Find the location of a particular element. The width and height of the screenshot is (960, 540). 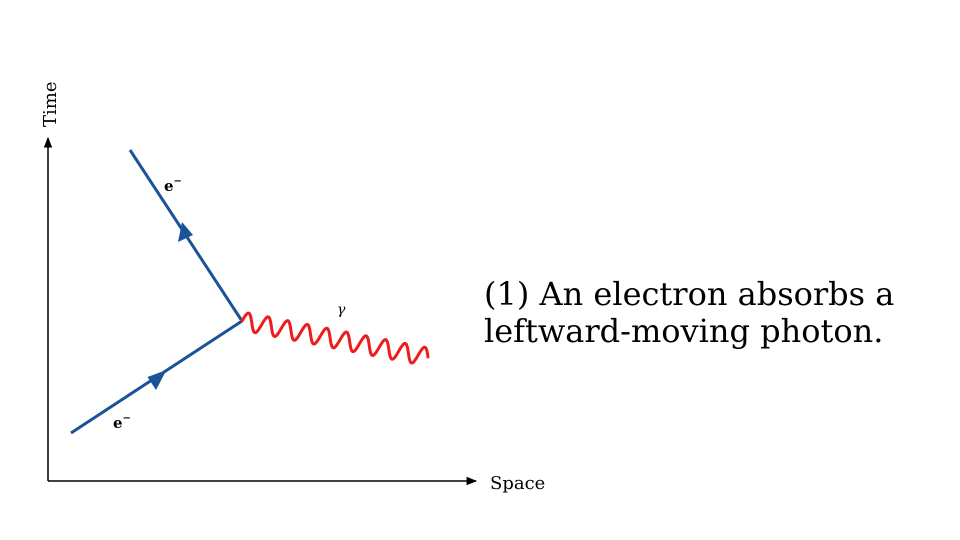

caption-line-2: leftward-moving photon. is located at coordinates (684, 331).